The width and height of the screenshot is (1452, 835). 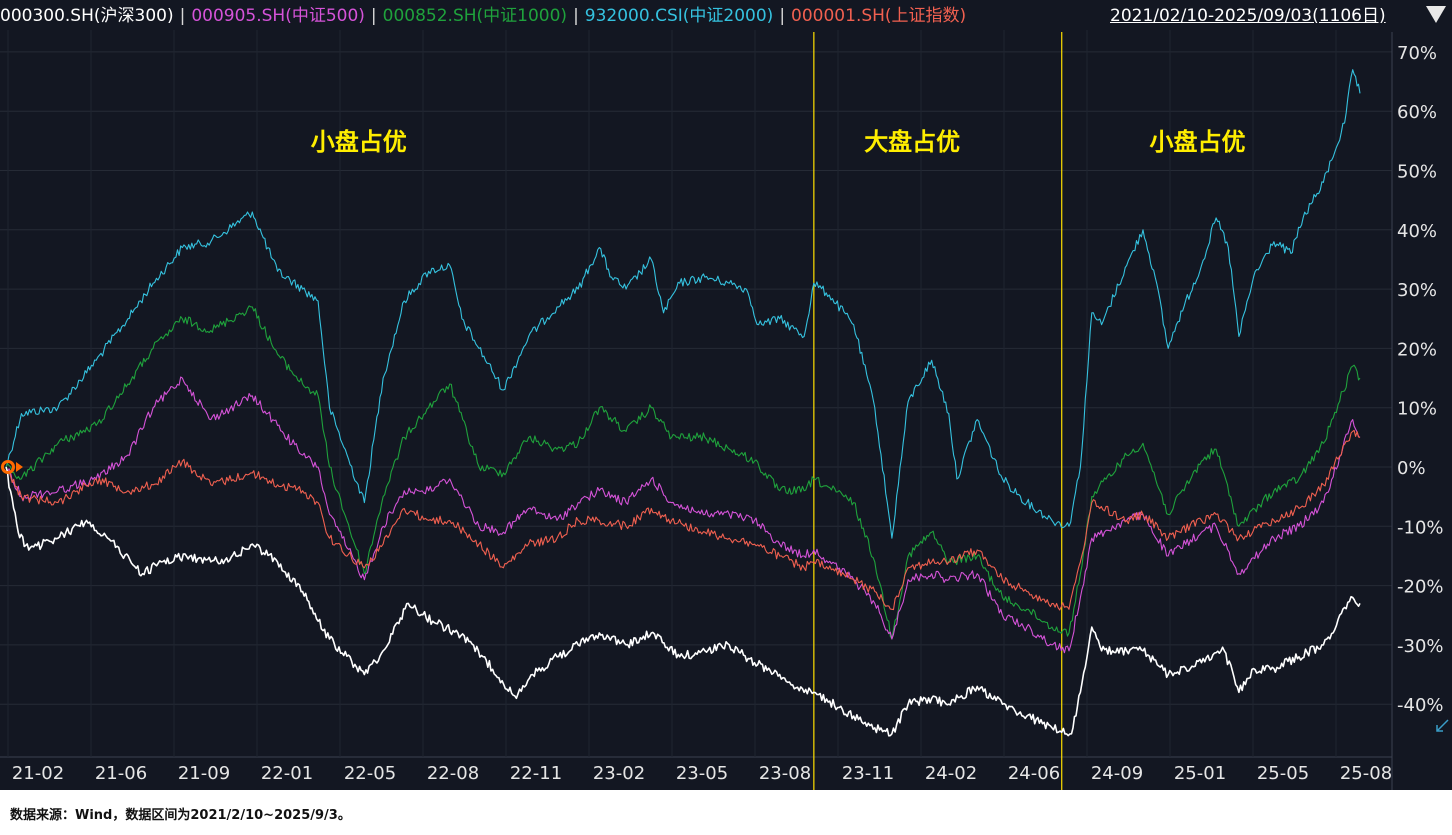 What do you see at coordinates (1436, 14) in the screenshot?
I see `triangle-down-icon` at bounding box center [1436, 14].